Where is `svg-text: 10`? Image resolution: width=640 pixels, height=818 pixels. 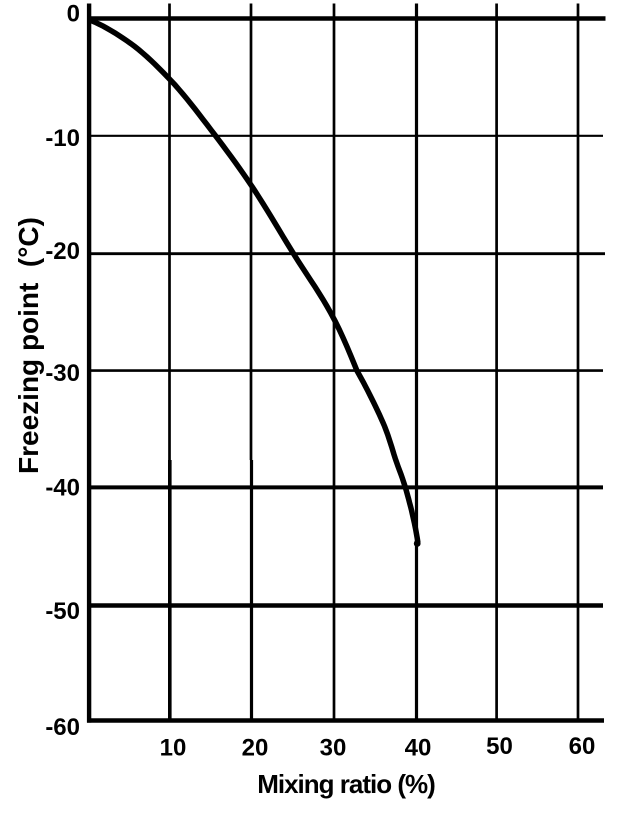
svg-text: 10 is located at coordinates (173, 748).